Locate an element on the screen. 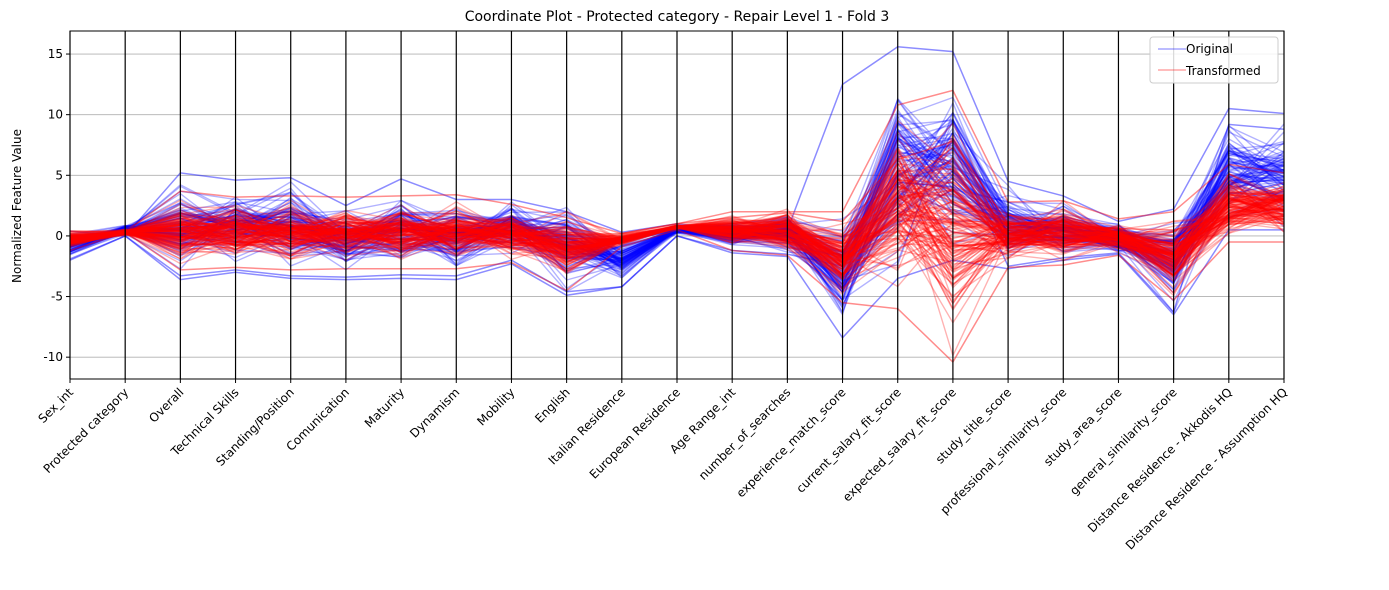 The image size is (1389, 590). legend-transformed-label: Transformed is located at coordinates (1223, 71).